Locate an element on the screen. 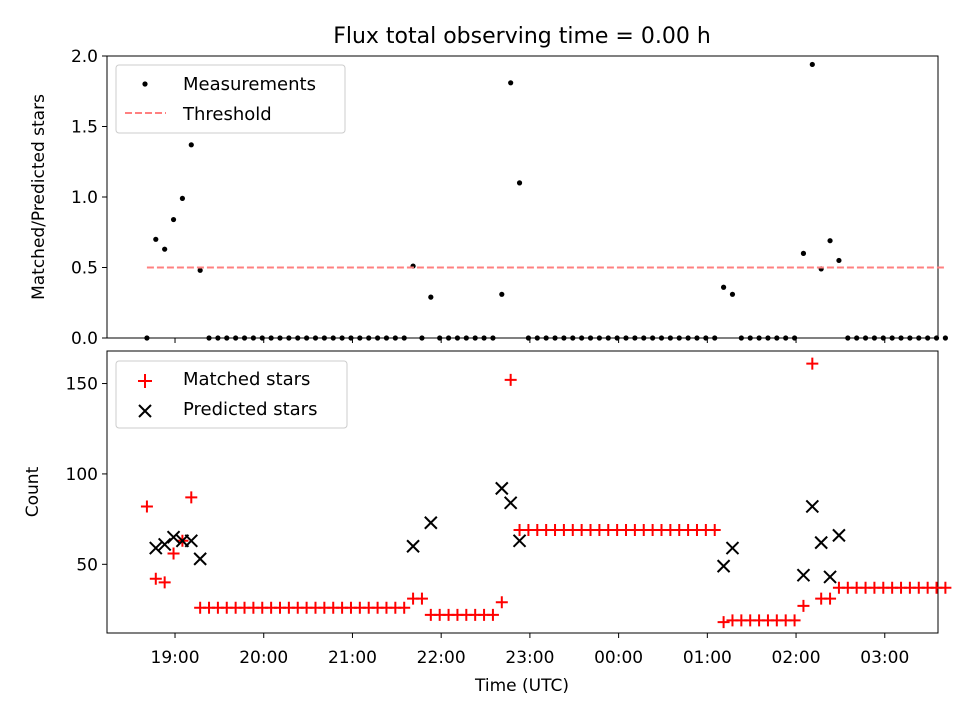  chart-title: Flux total observing time = 0.00 h is located at coordinates (522, 36).